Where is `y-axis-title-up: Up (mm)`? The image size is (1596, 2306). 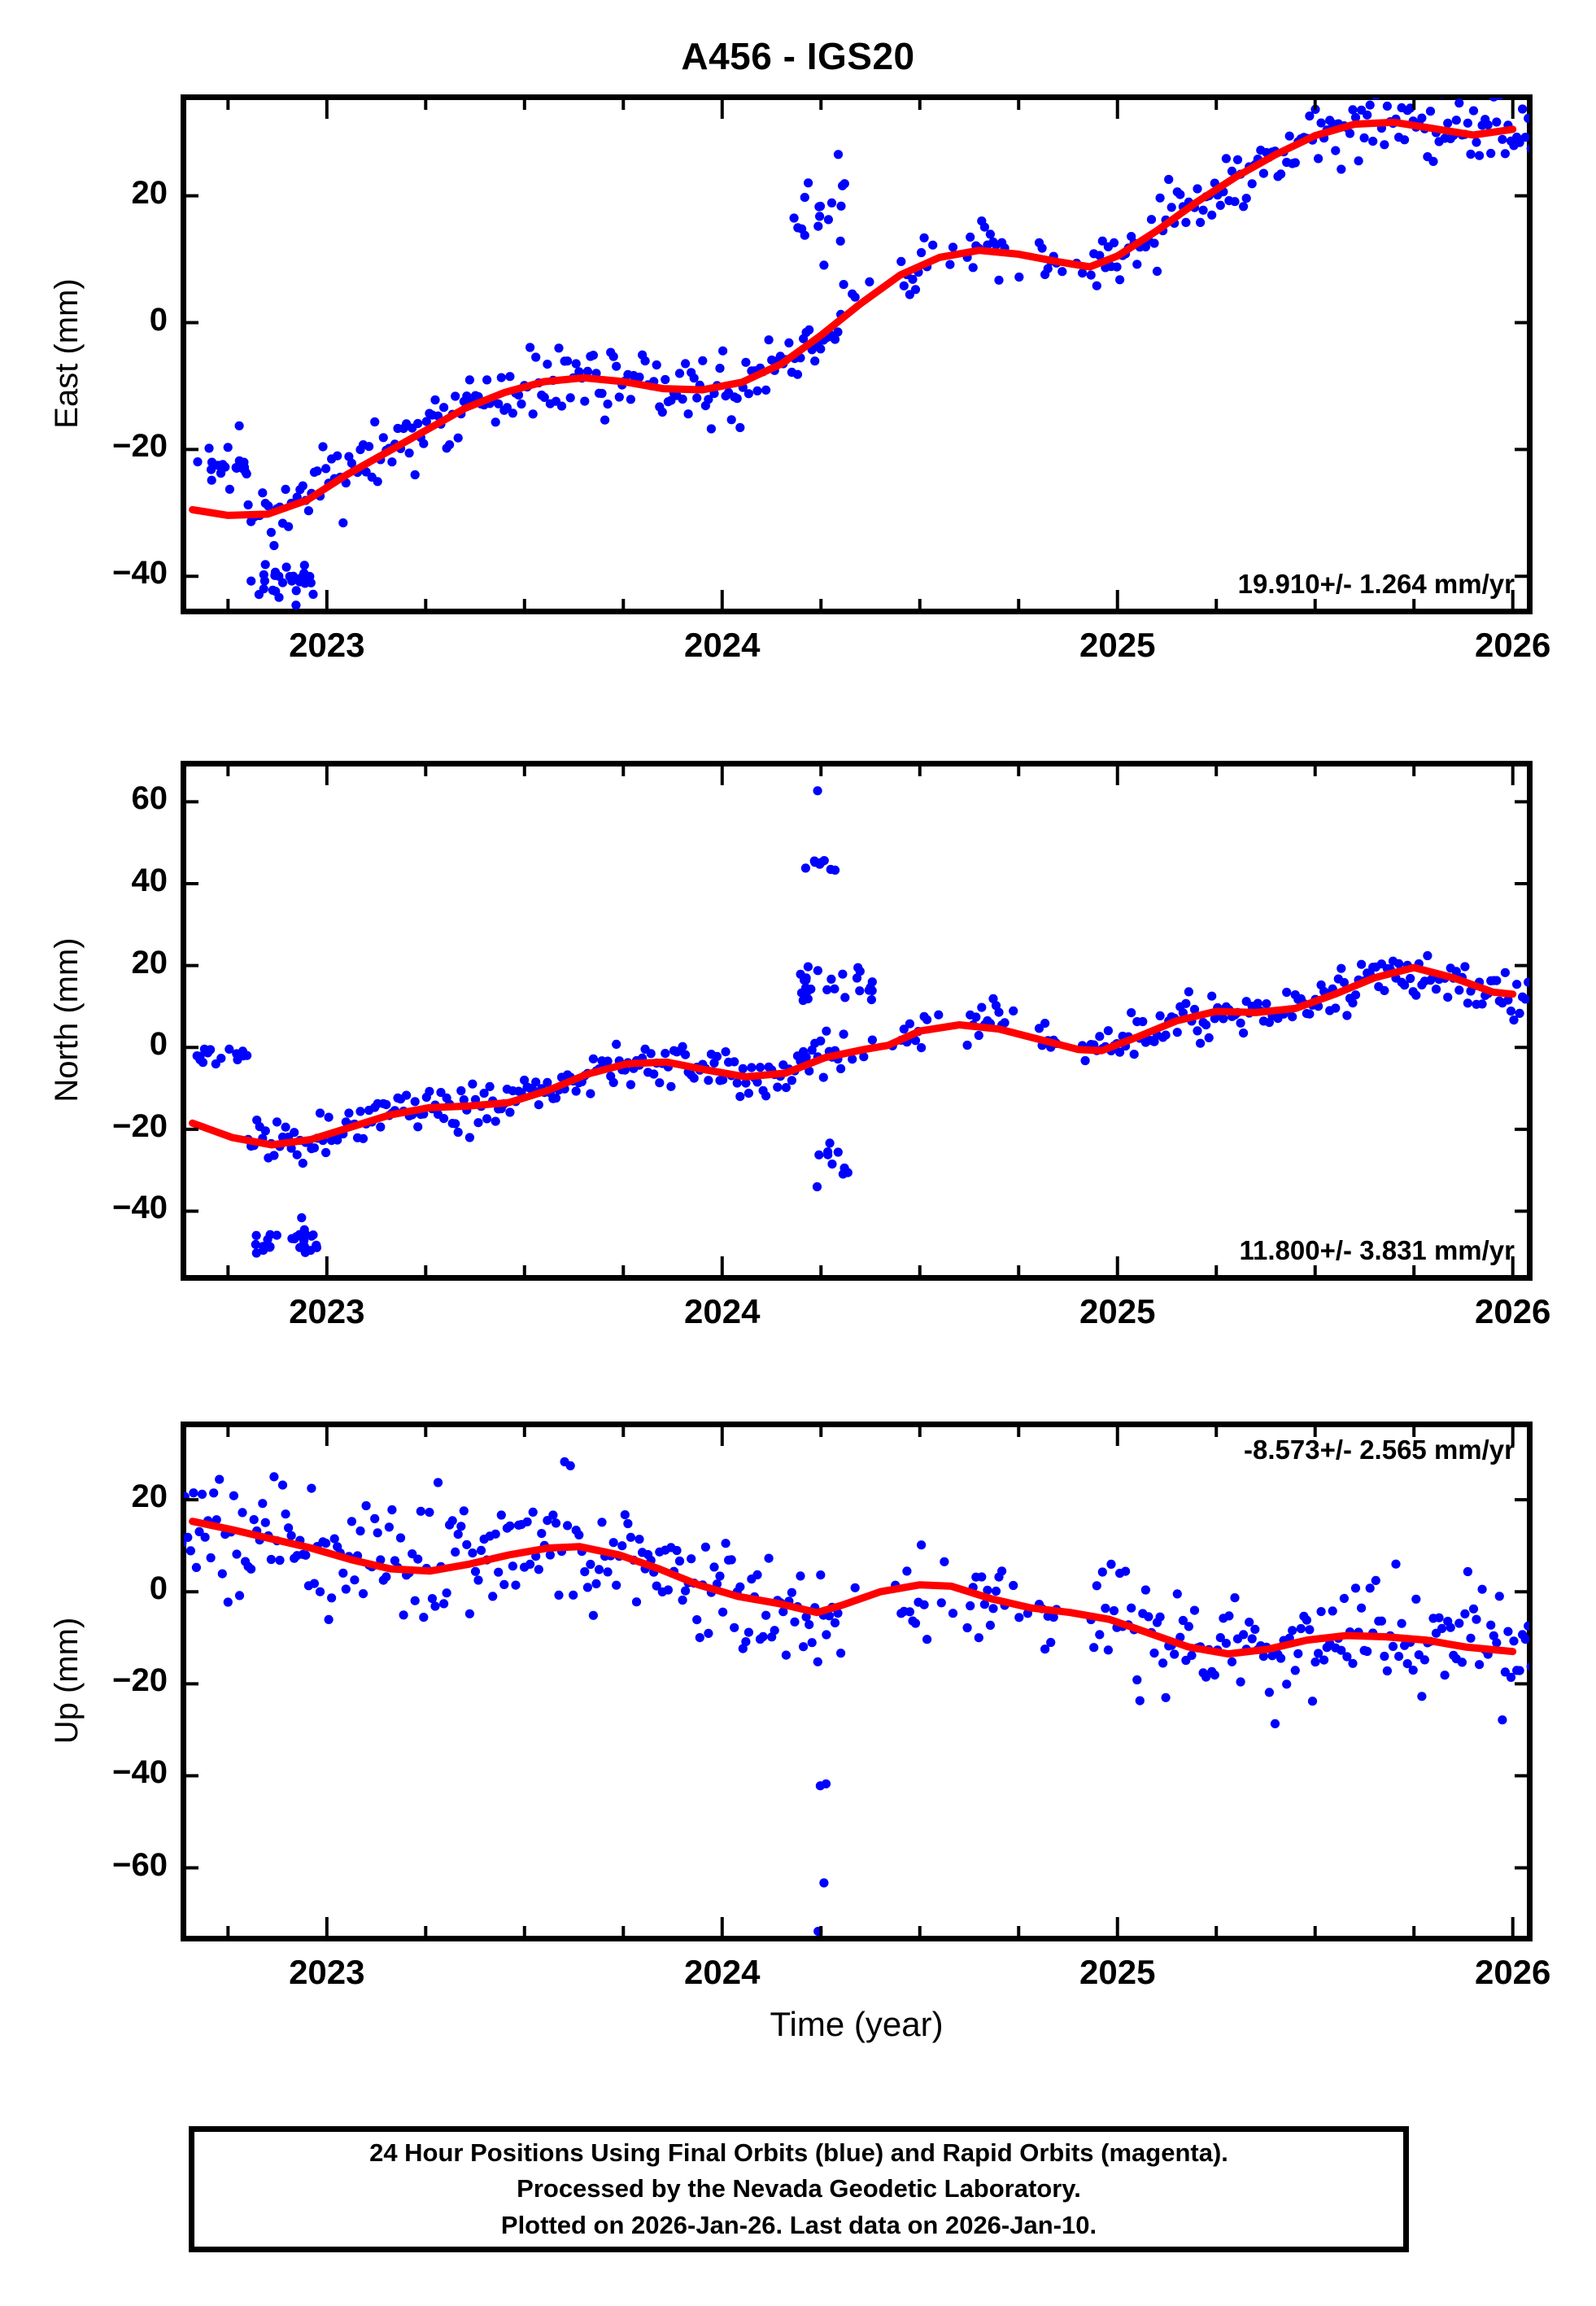
y-axis-title-up: Up (mm) is located at coordinates (66, 1681).